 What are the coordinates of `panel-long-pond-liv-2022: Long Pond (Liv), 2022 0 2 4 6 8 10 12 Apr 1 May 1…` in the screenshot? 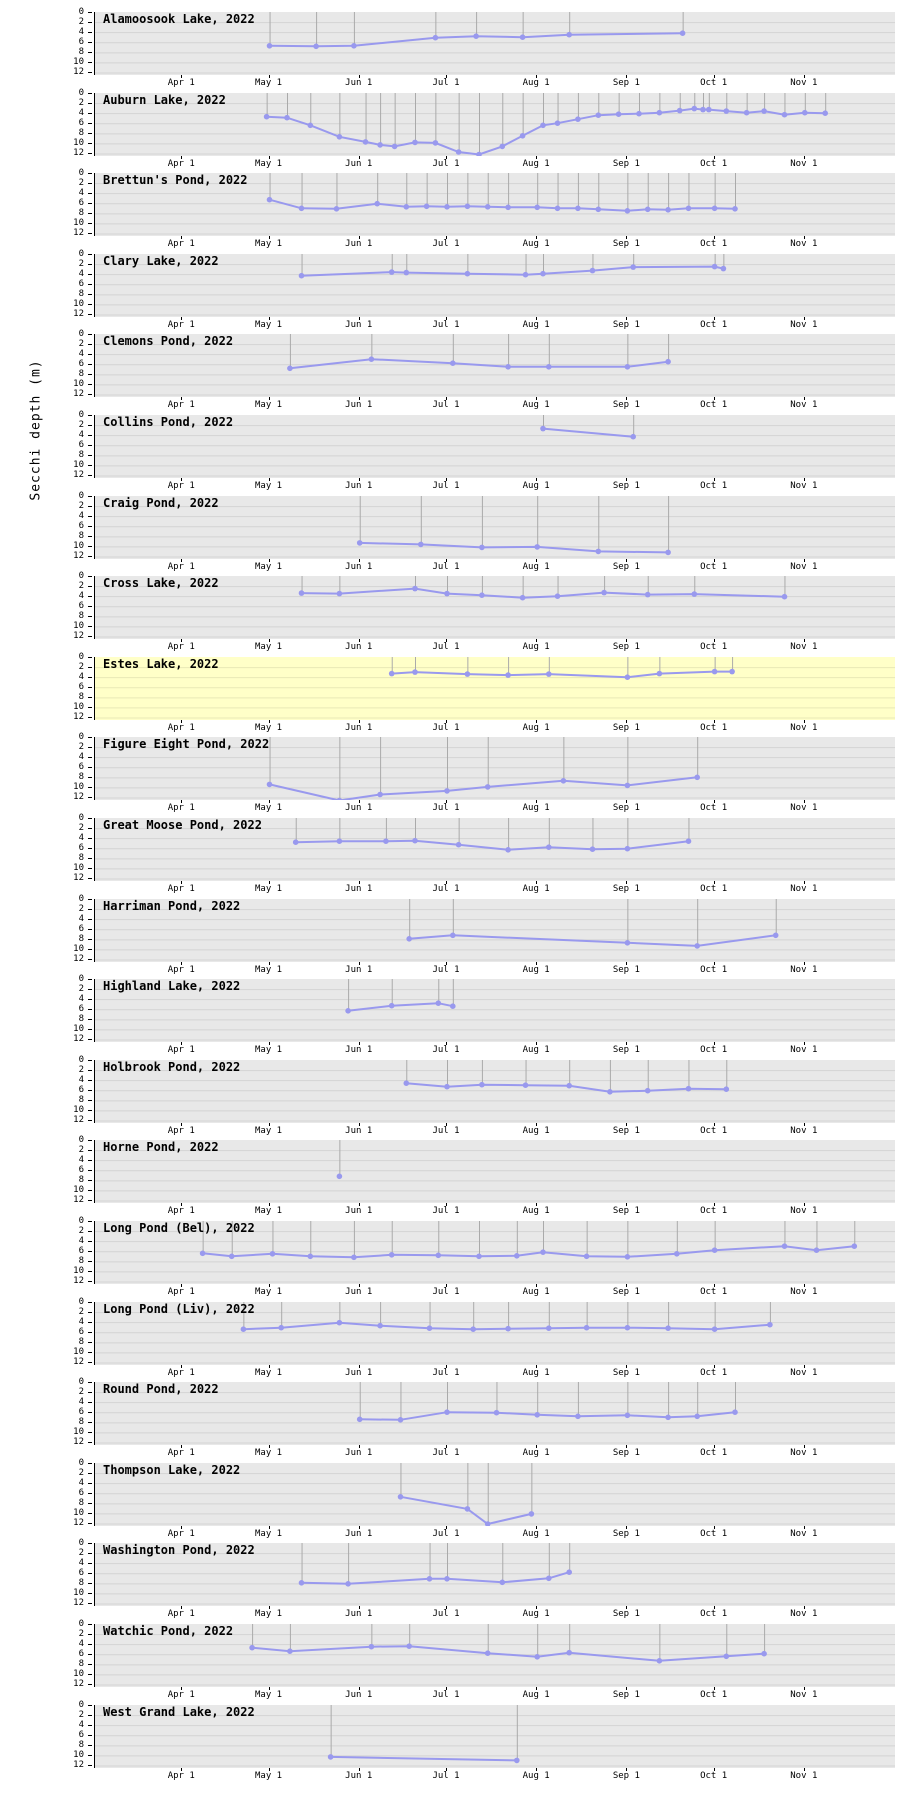 It's located at (484, 1339).